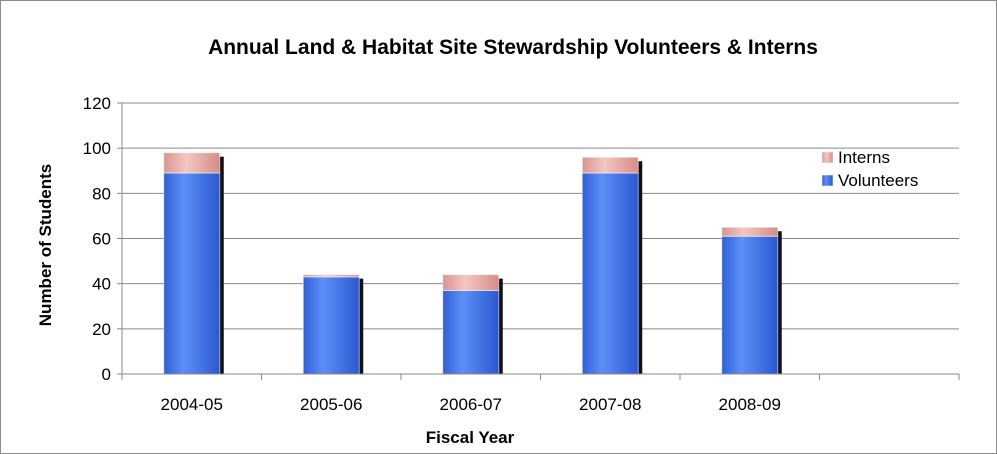 The image size is (997, 454). What do you see at coordinates (101, 329) in the screenshot?
I see `y-tick-label: 20` at bounding box center [101, 329].